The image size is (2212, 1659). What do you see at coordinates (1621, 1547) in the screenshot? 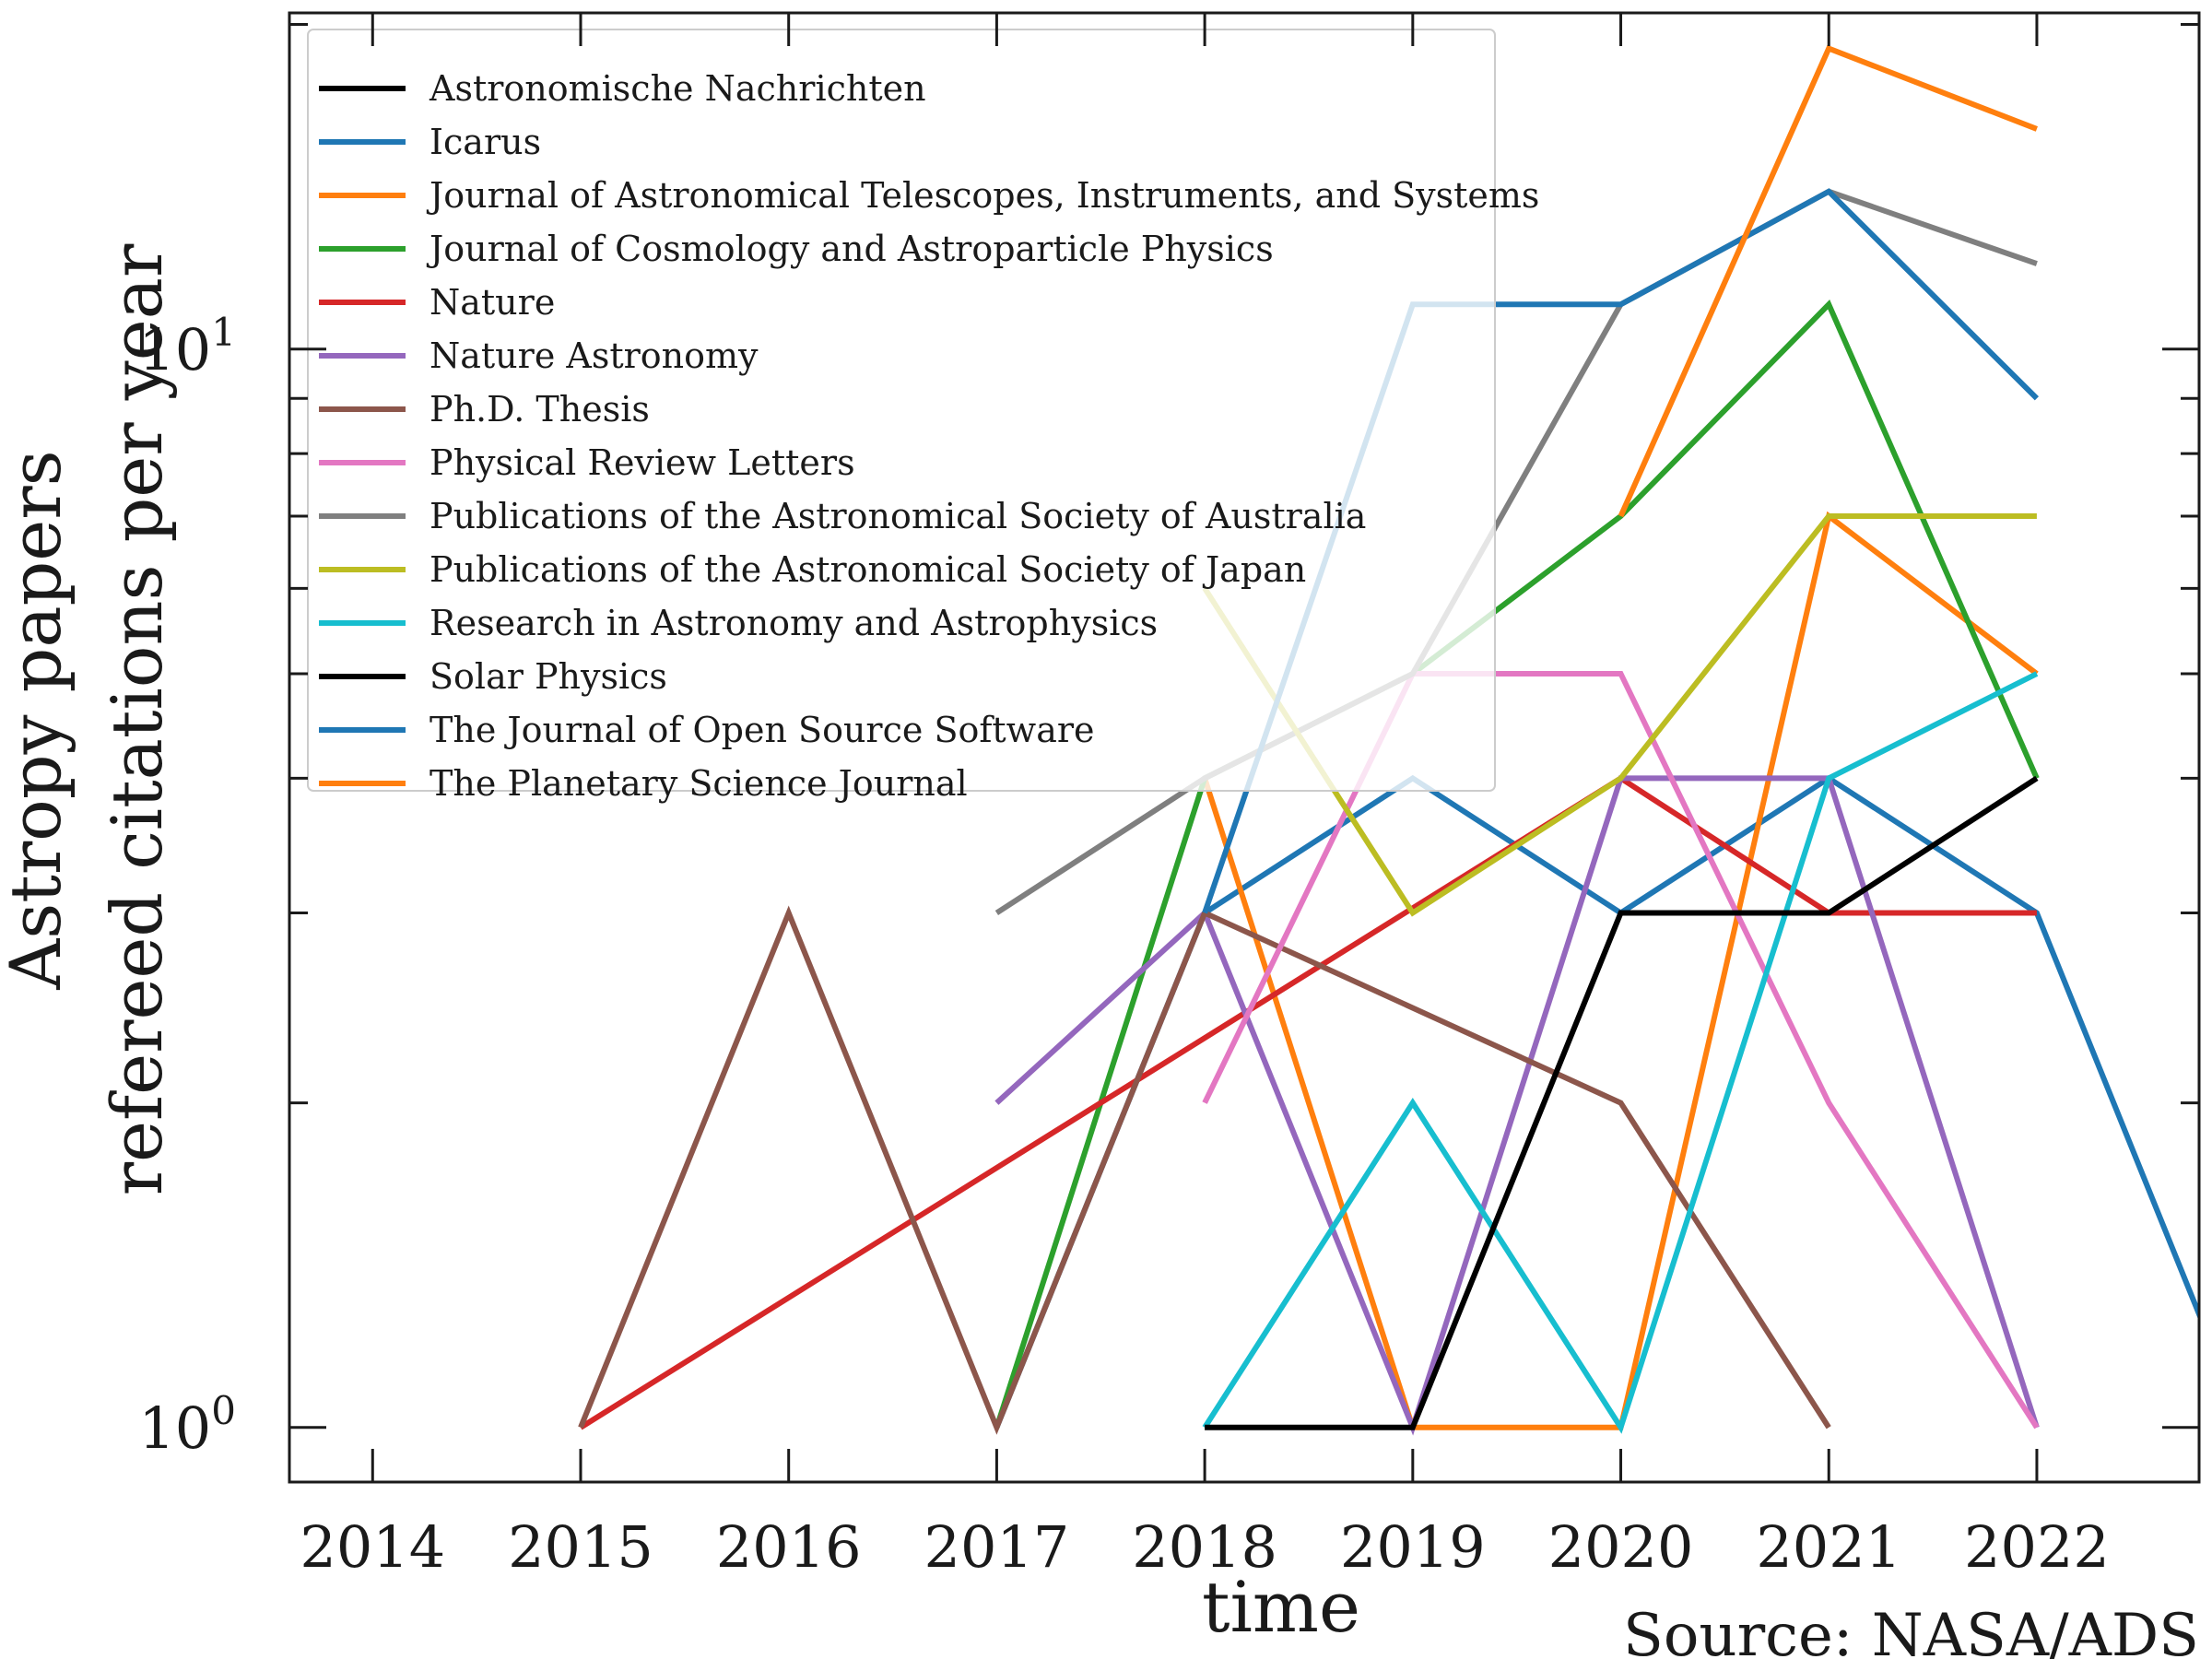
I see `x-tick-label: 2020` at bounding box center [1621, 1547].